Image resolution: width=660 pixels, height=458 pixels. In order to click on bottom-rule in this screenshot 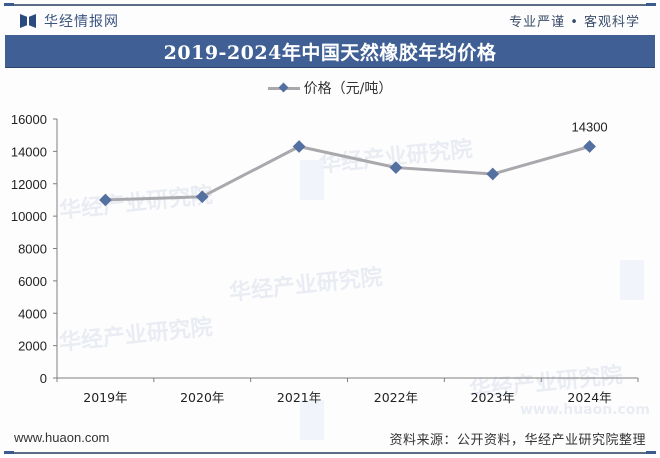, I will do `click(330, 453)`.